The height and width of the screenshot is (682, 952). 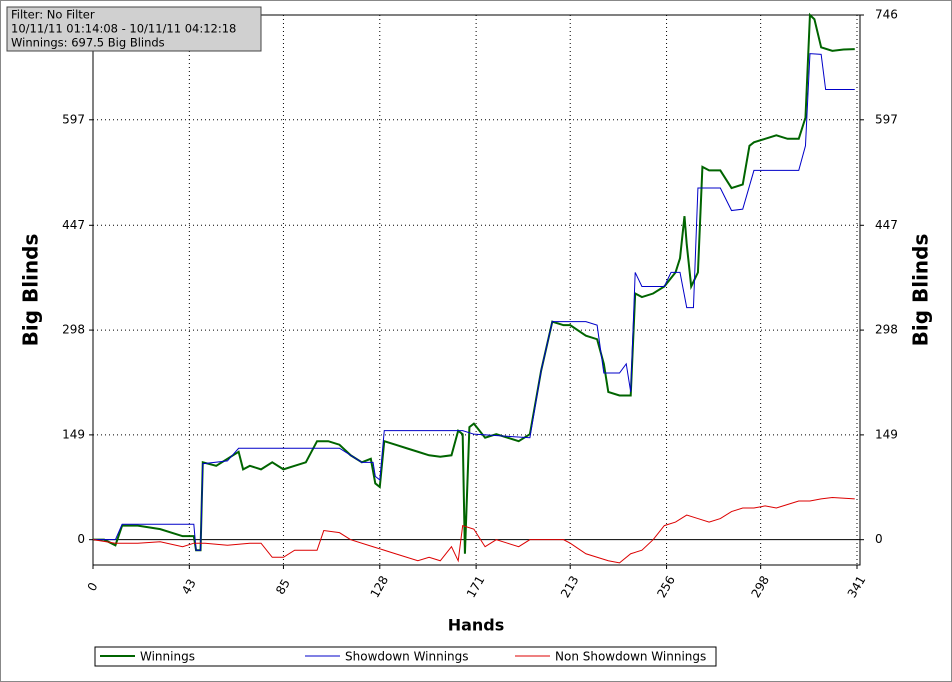 What do you see at coordinates (189, 587) in the screenshot?
I see `x-tick-label: 43` at bounding box center [189, 587].